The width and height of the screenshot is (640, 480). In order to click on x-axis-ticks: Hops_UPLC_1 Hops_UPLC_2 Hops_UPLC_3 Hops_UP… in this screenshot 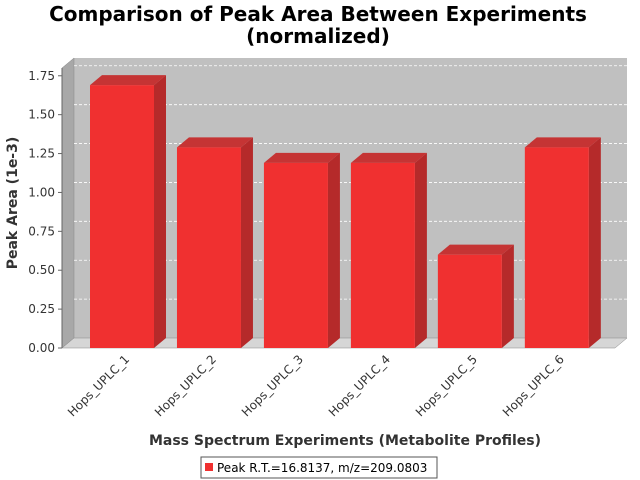, I will do `click(316, 385)`.